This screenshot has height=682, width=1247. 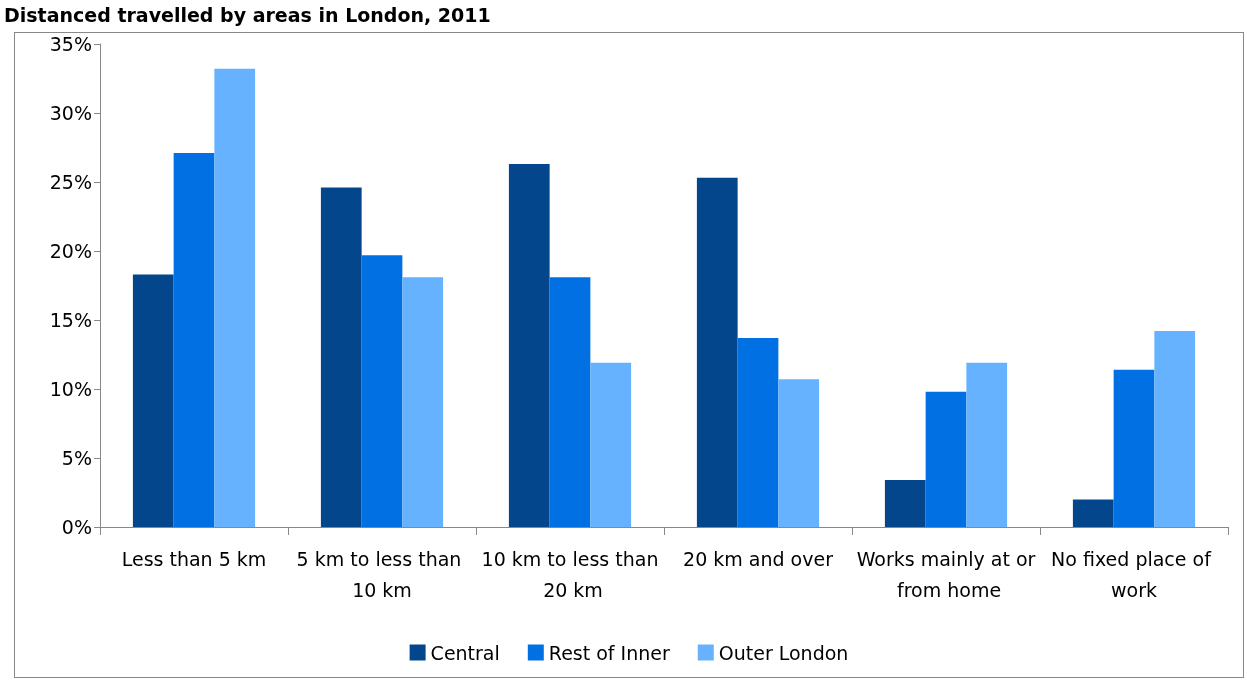 I want to click on y-tick-label: 30%, so click(x=70, y=113).